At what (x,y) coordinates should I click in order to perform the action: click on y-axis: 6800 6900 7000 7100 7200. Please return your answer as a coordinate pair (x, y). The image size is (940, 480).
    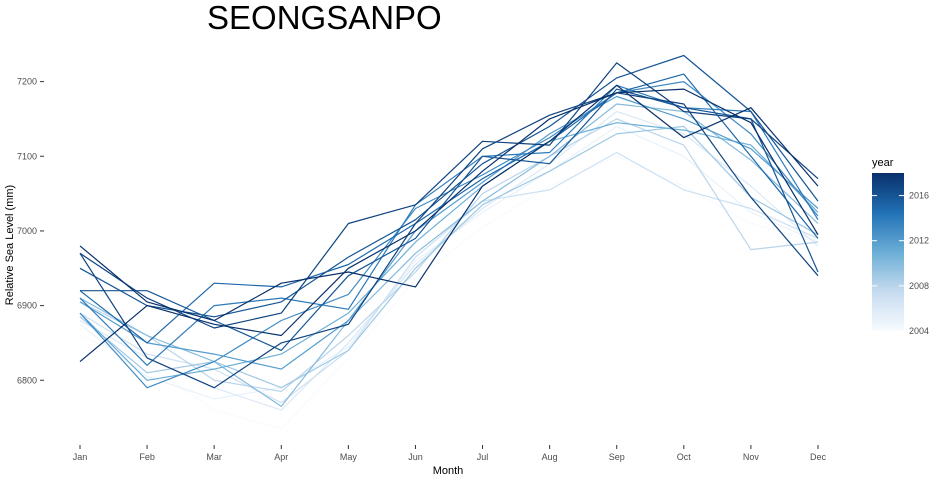
    Looking at the image, I should click on (30, 231).